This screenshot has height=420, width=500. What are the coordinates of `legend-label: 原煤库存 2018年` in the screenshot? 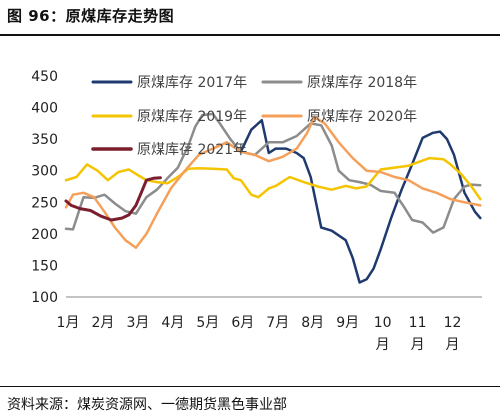 It's located at (362, 83).